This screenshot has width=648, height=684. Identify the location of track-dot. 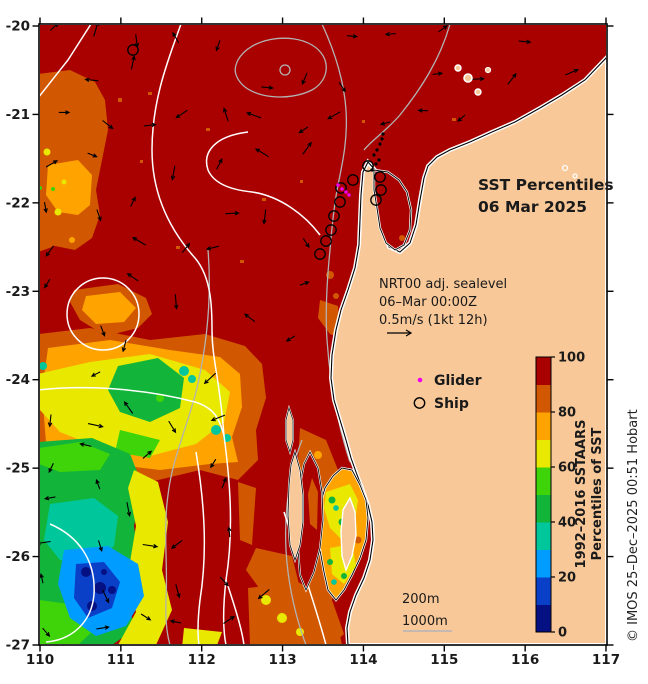
(379, 160).